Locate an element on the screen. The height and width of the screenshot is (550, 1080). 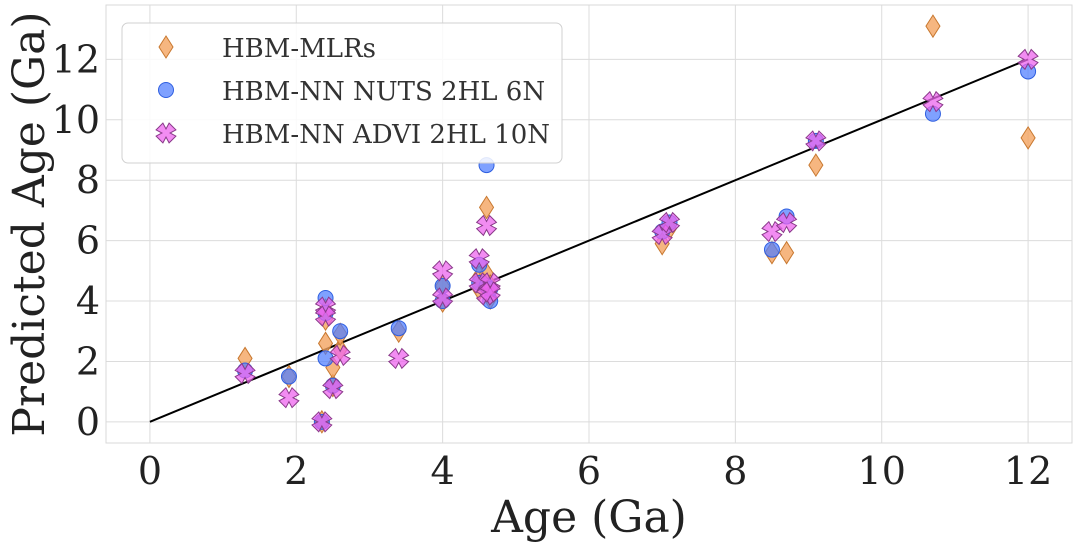
legend-marker-advi is located at coordinates (166, 133).